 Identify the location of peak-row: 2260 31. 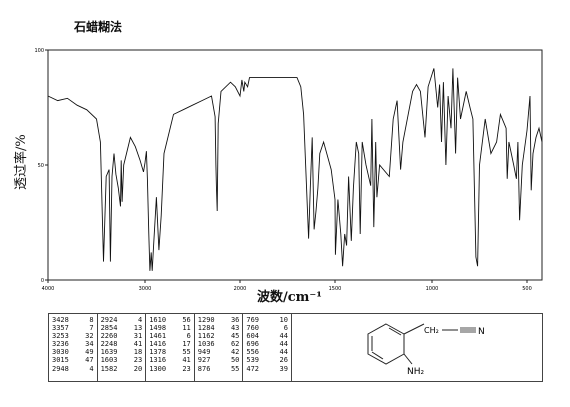
(122, 336).